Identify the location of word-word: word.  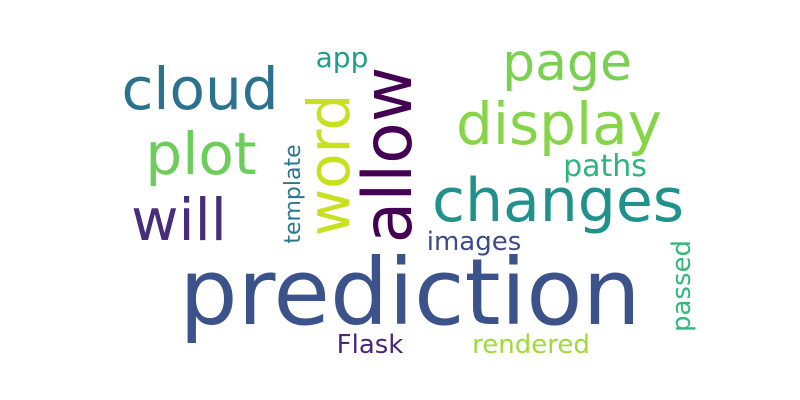
(329, 165).